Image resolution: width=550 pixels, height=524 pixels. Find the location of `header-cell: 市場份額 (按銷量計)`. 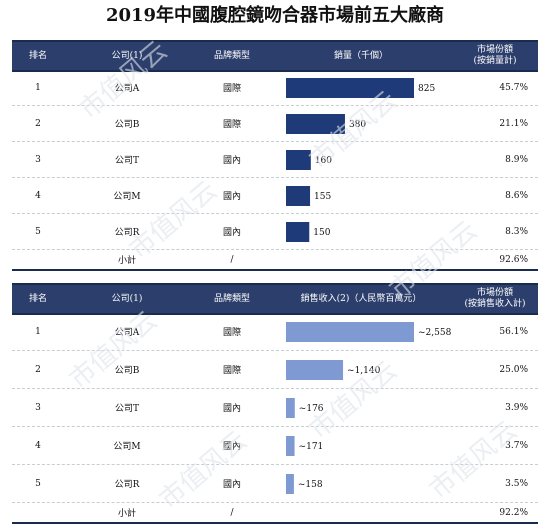

header-cell: 市場份額 (按銷量計) is located at coordinates (495, 55).